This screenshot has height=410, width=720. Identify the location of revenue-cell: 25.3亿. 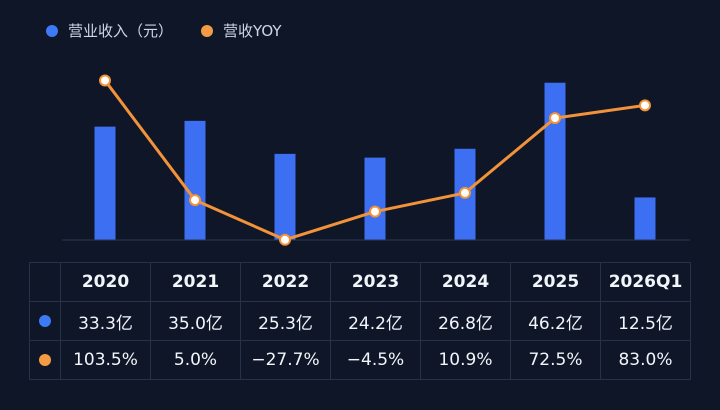
(285, 321).